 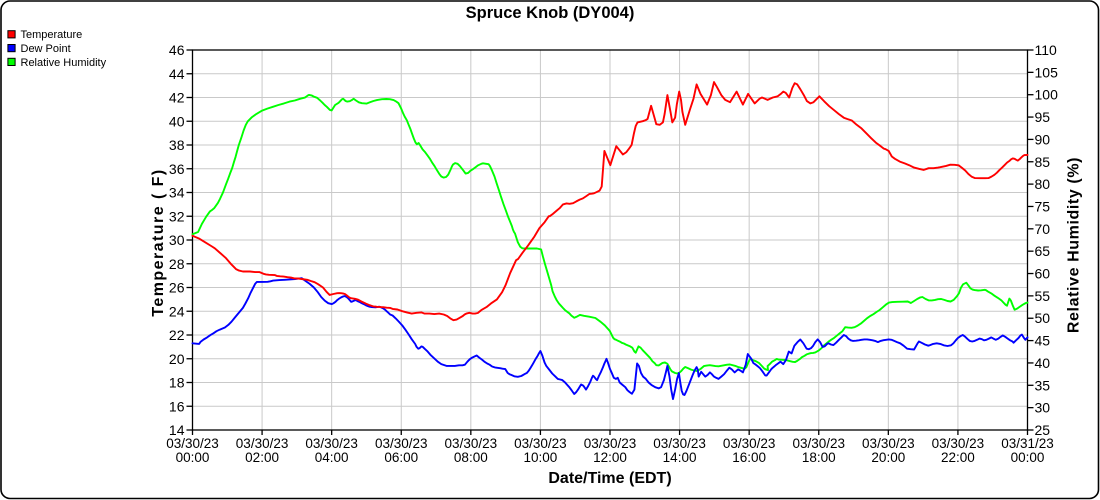 I want to click on svg-text: 08:00, so click(x=471, y=457).